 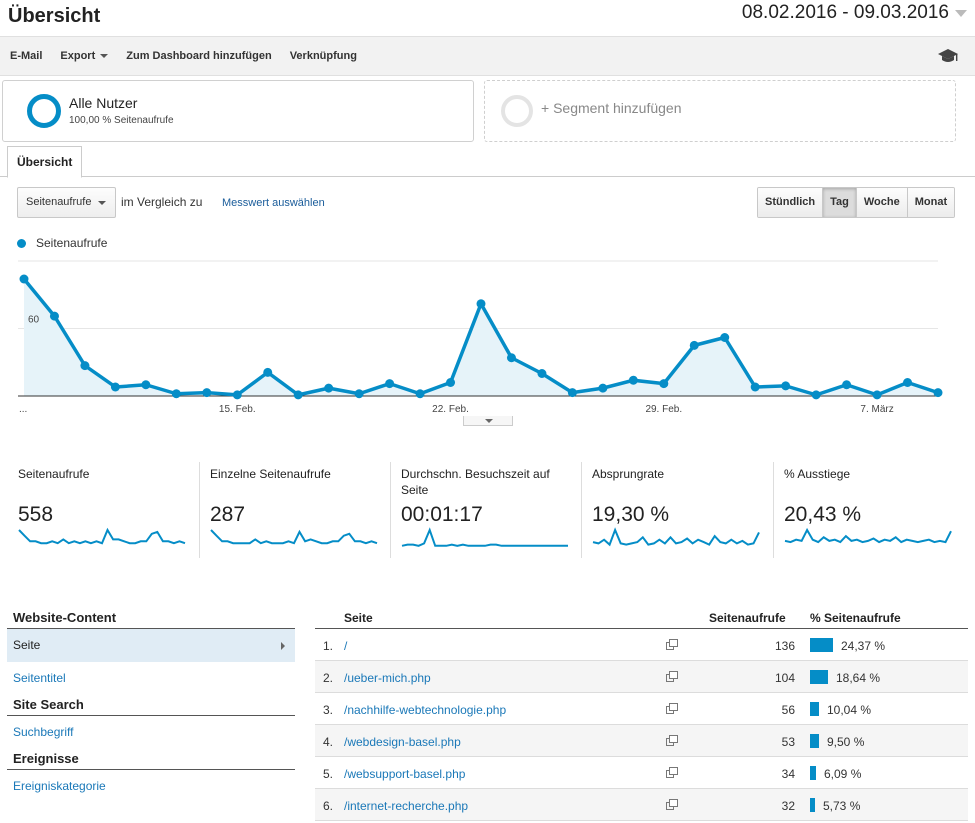 I want to click on table-row: 1. / 136 24,37 %, so click(x=641, y=645).